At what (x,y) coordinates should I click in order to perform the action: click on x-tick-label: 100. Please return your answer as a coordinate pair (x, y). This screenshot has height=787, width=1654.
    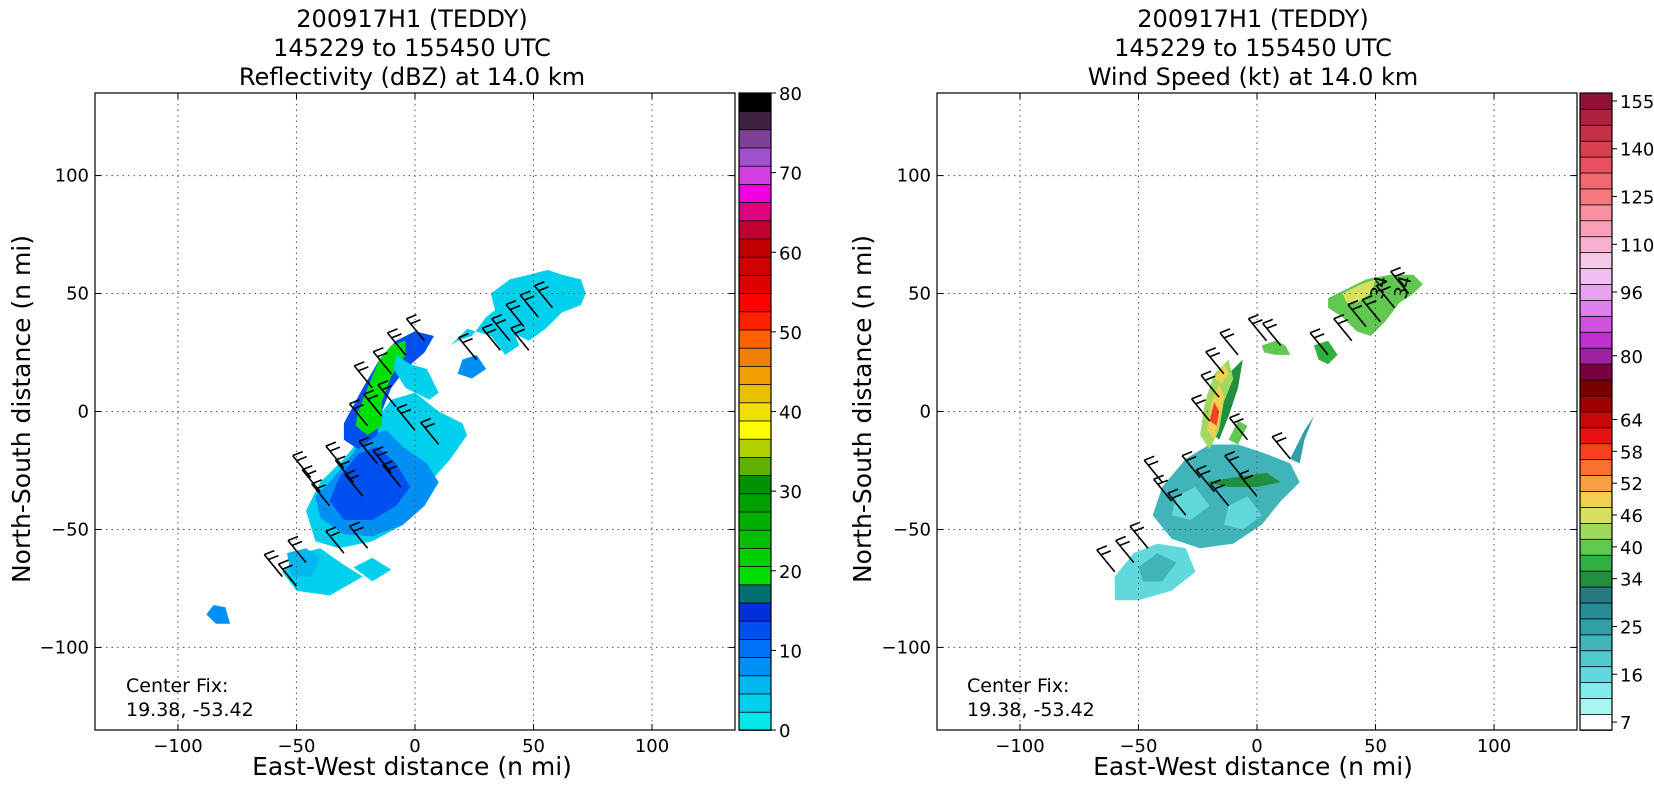
    Looking at the image, I should click on (1494, 746).